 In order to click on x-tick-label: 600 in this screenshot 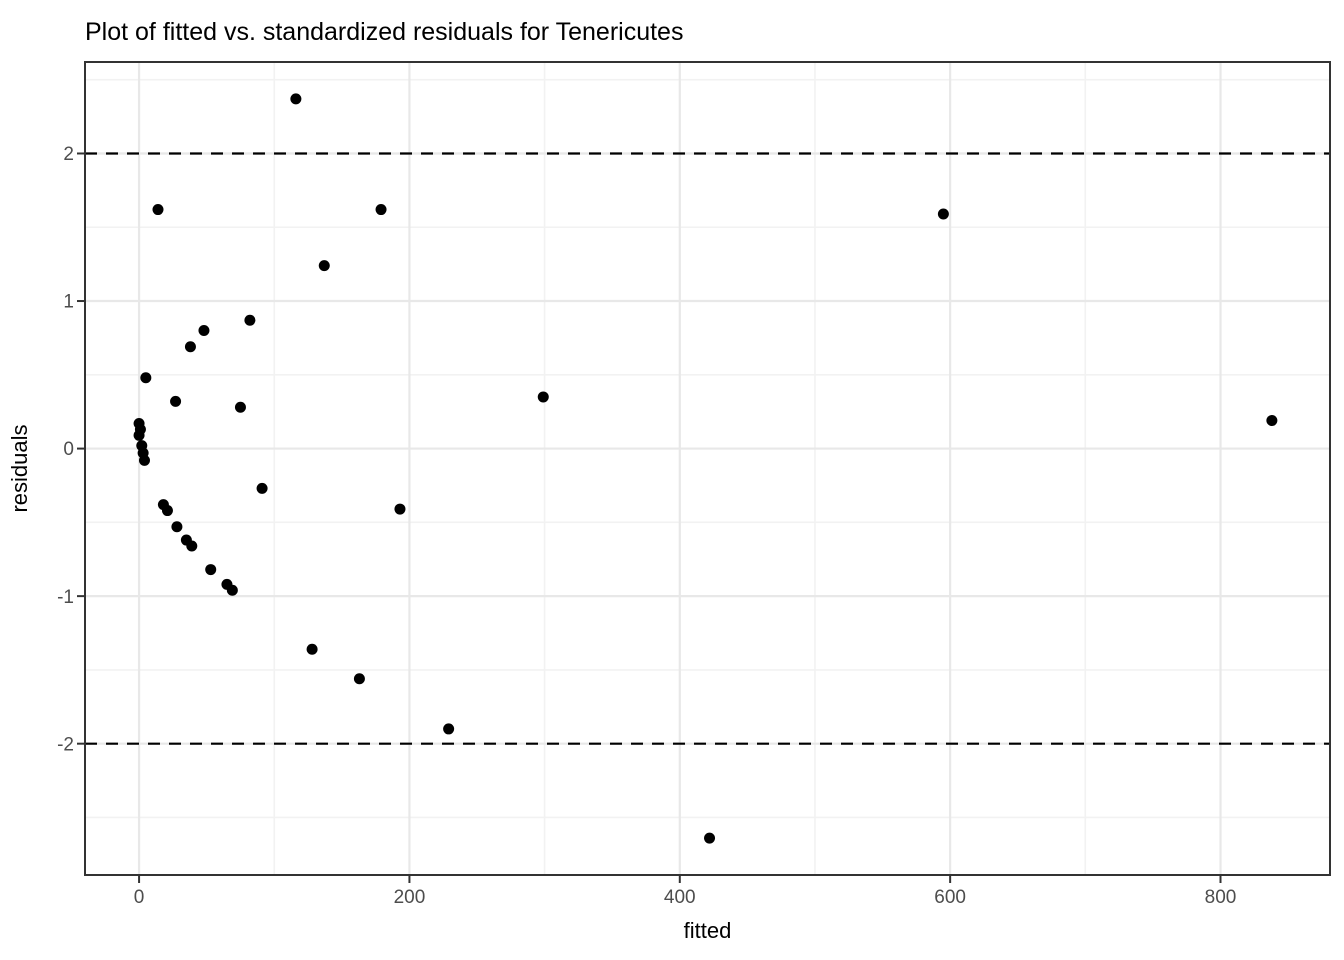, I will do `click(950, 897)`.